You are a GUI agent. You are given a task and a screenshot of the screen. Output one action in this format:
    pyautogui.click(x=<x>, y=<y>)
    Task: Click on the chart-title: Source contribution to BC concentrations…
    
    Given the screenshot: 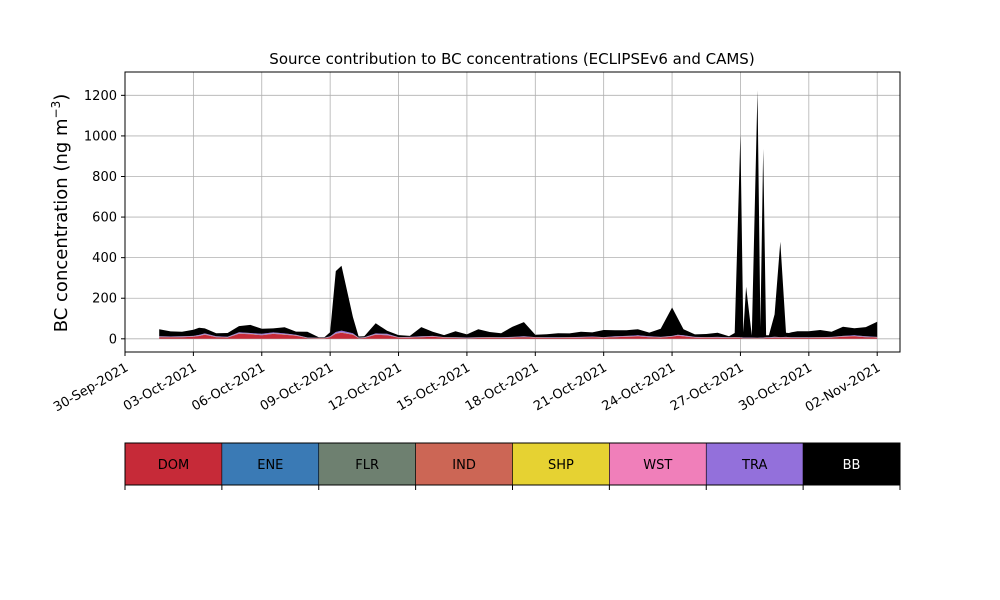 What is the action you would take?
    pyautogui.click(x=511, y=59)
    